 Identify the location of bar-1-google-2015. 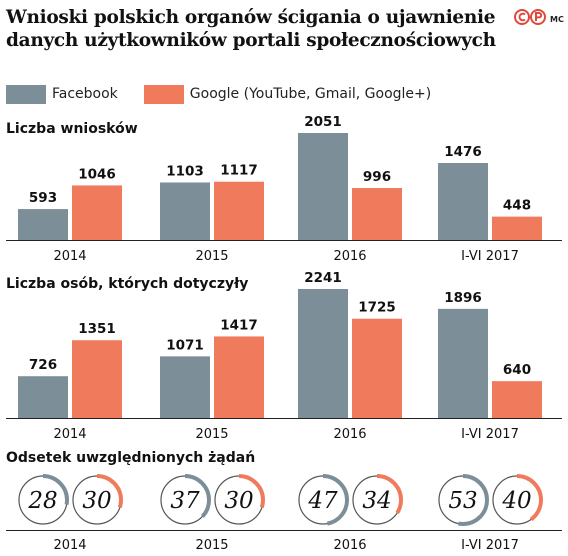
(239, 210).